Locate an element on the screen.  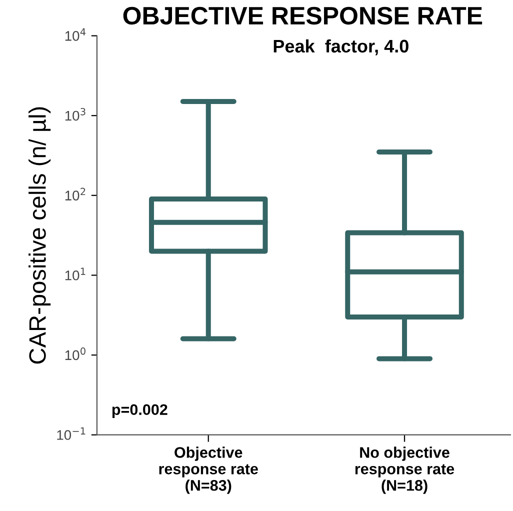
x-tick-label: No objective response rate (N=18) is located at coordinates (404, 470).